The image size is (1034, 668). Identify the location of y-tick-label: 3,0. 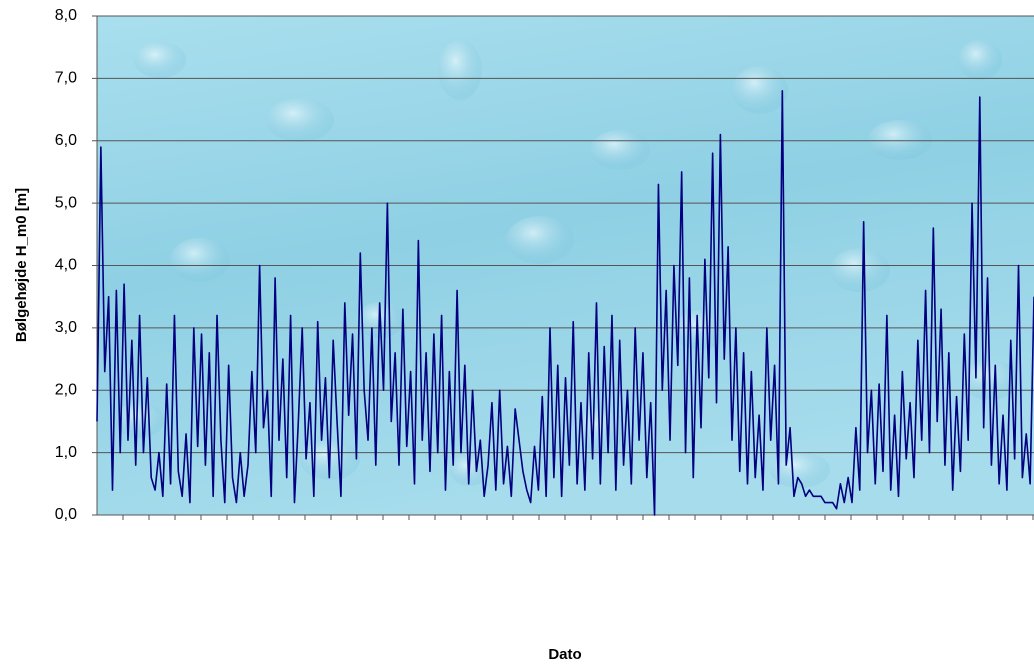
(66, 327).